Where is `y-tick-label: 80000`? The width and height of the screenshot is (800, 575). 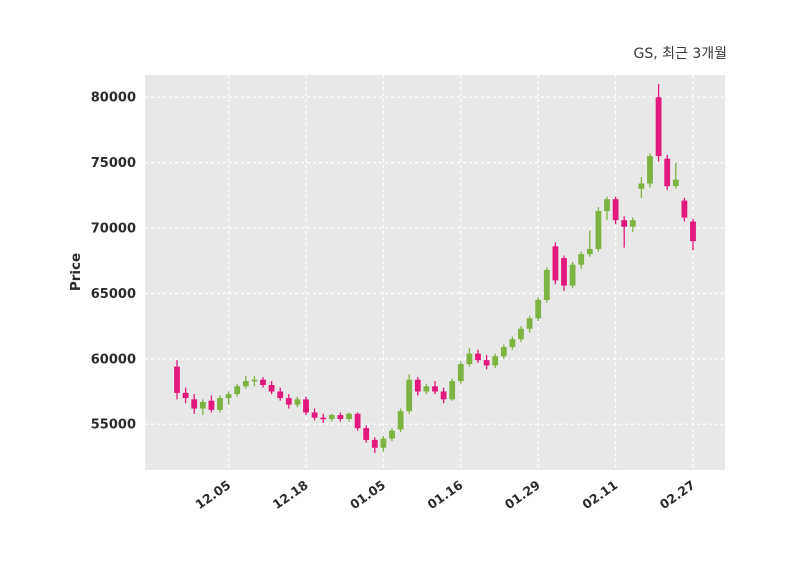 y-tick-label: 80000 is located at coordinates (113, 98).